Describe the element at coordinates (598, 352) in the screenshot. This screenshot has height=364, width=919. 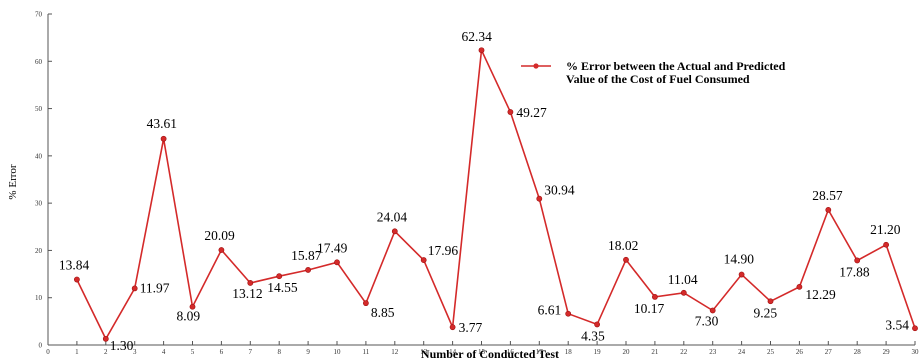
I see `x-tick-label: 19` at that location.